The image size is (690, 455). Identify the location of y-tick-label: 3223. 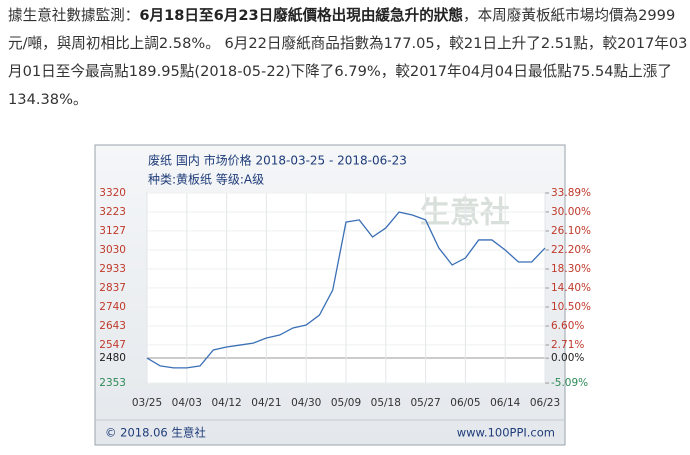
(112, 212).